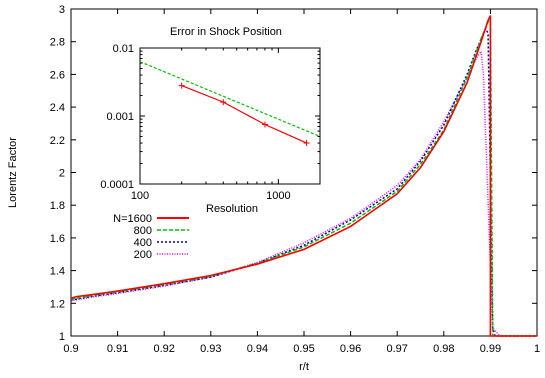 This screenshot has height=378, width=545. What do you see at coordinates (62, 337) in the screenshot?
I see `y-tick-label: 1` at bounding box center [62, 337].